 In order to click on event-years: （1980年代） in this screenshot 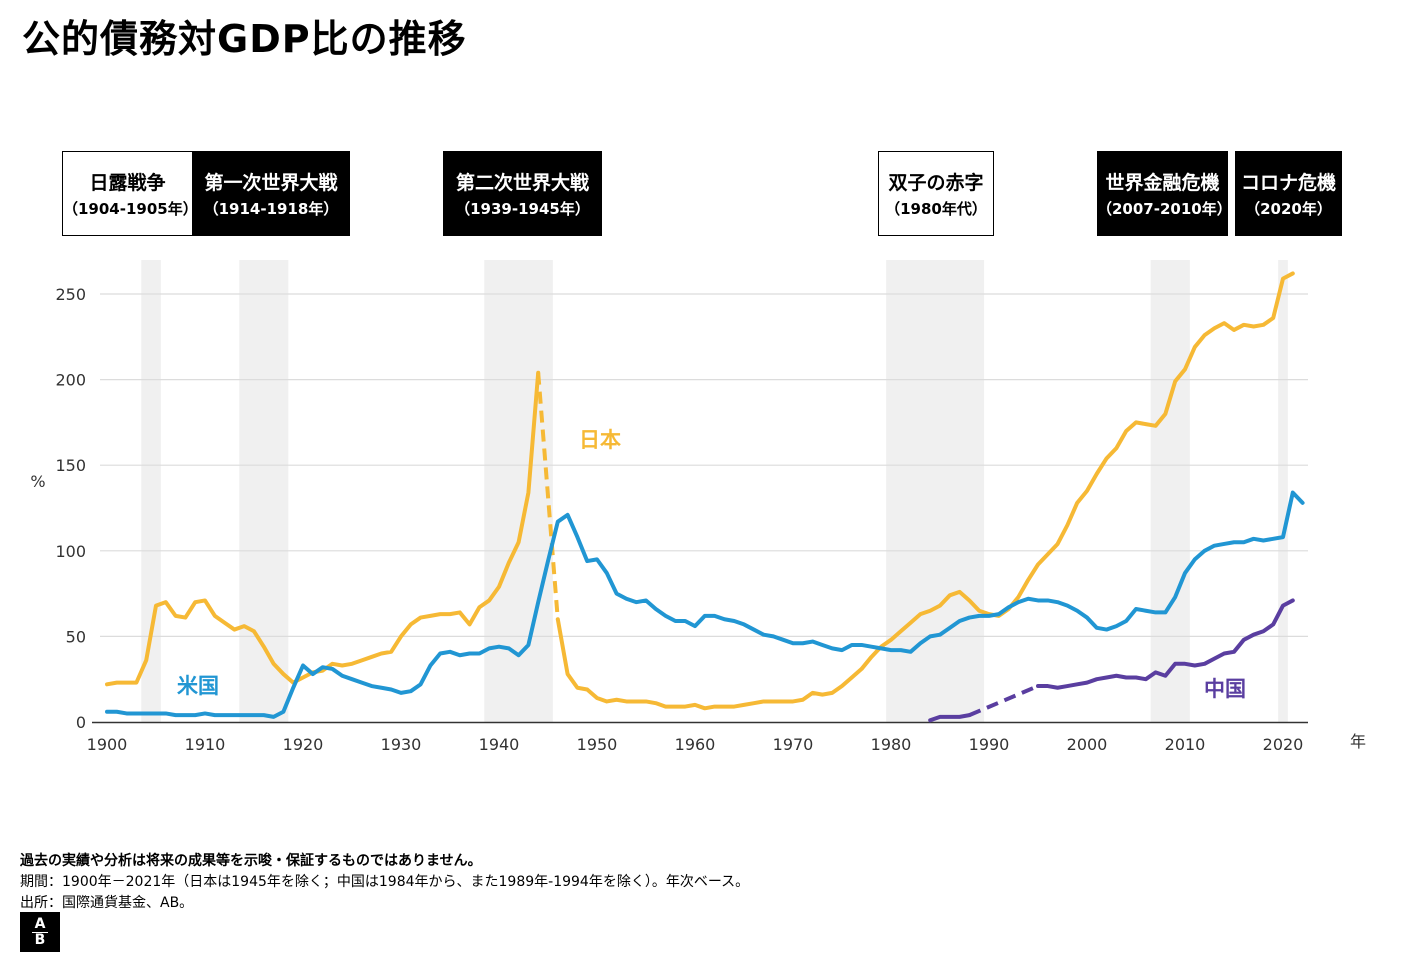, I will do `click(936, 209)`.